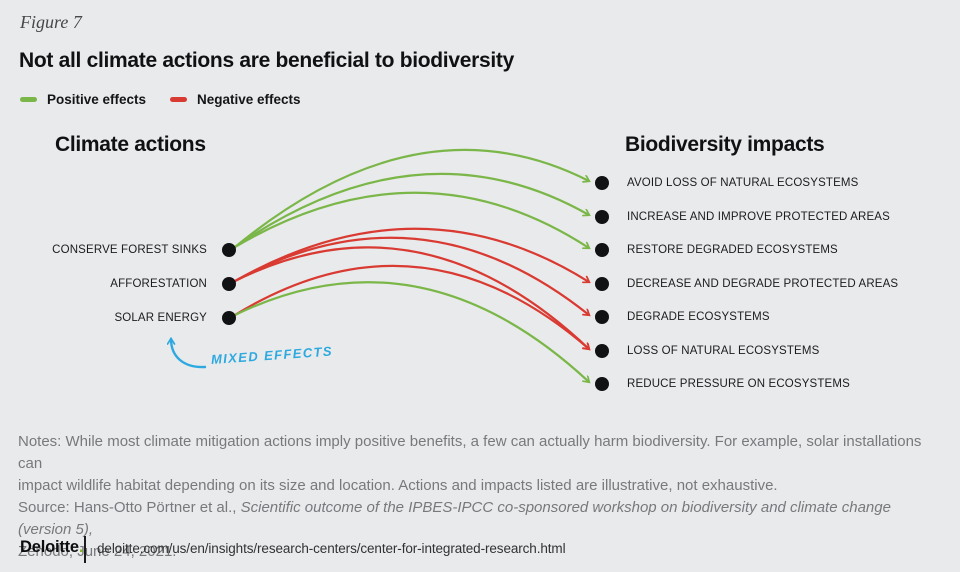 Image resolution: width=960 pixels, height=572 pixels. I want to click on impact-label: RESTORE DEGRADED ECOSYSTEMS, so click(732, 250).